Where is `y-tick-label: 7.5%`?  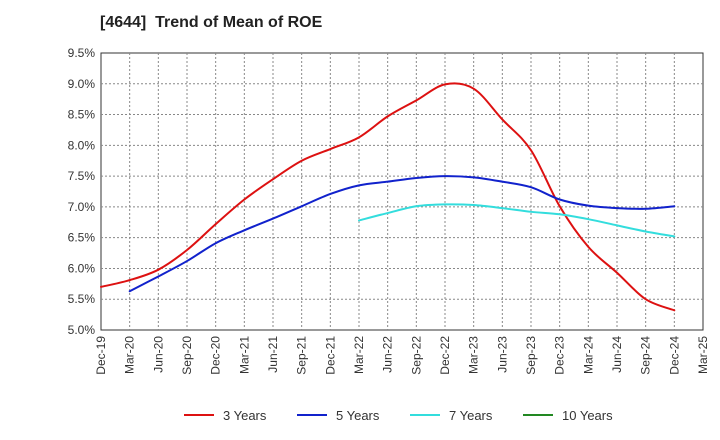 y-tick-label: 7.5% is located at coordinates (82, 176).